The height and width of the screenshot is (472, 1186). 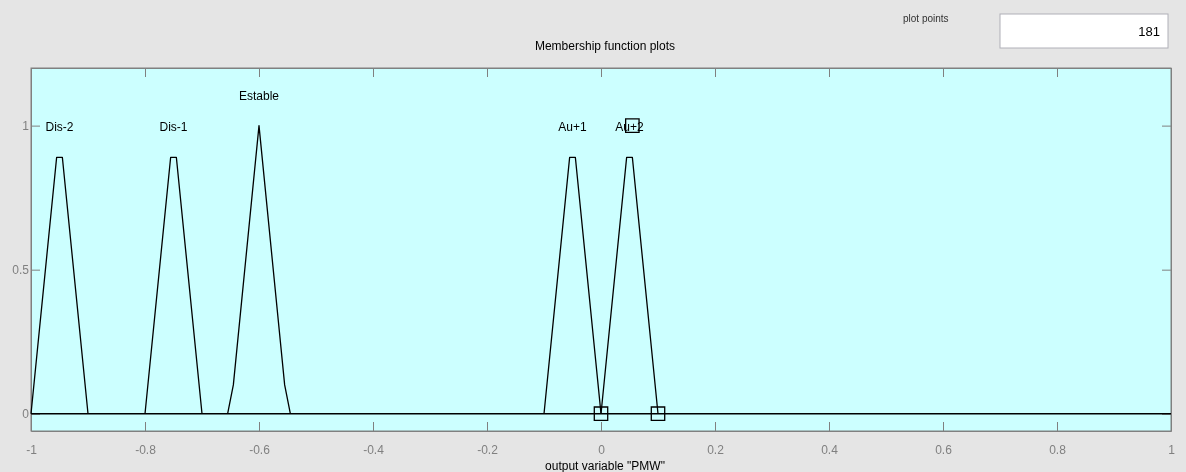 What do you see at coordinates (260, 449) in the screenshot?
I see `x-tick-label: -0.6` at bounding box center [260, 449].